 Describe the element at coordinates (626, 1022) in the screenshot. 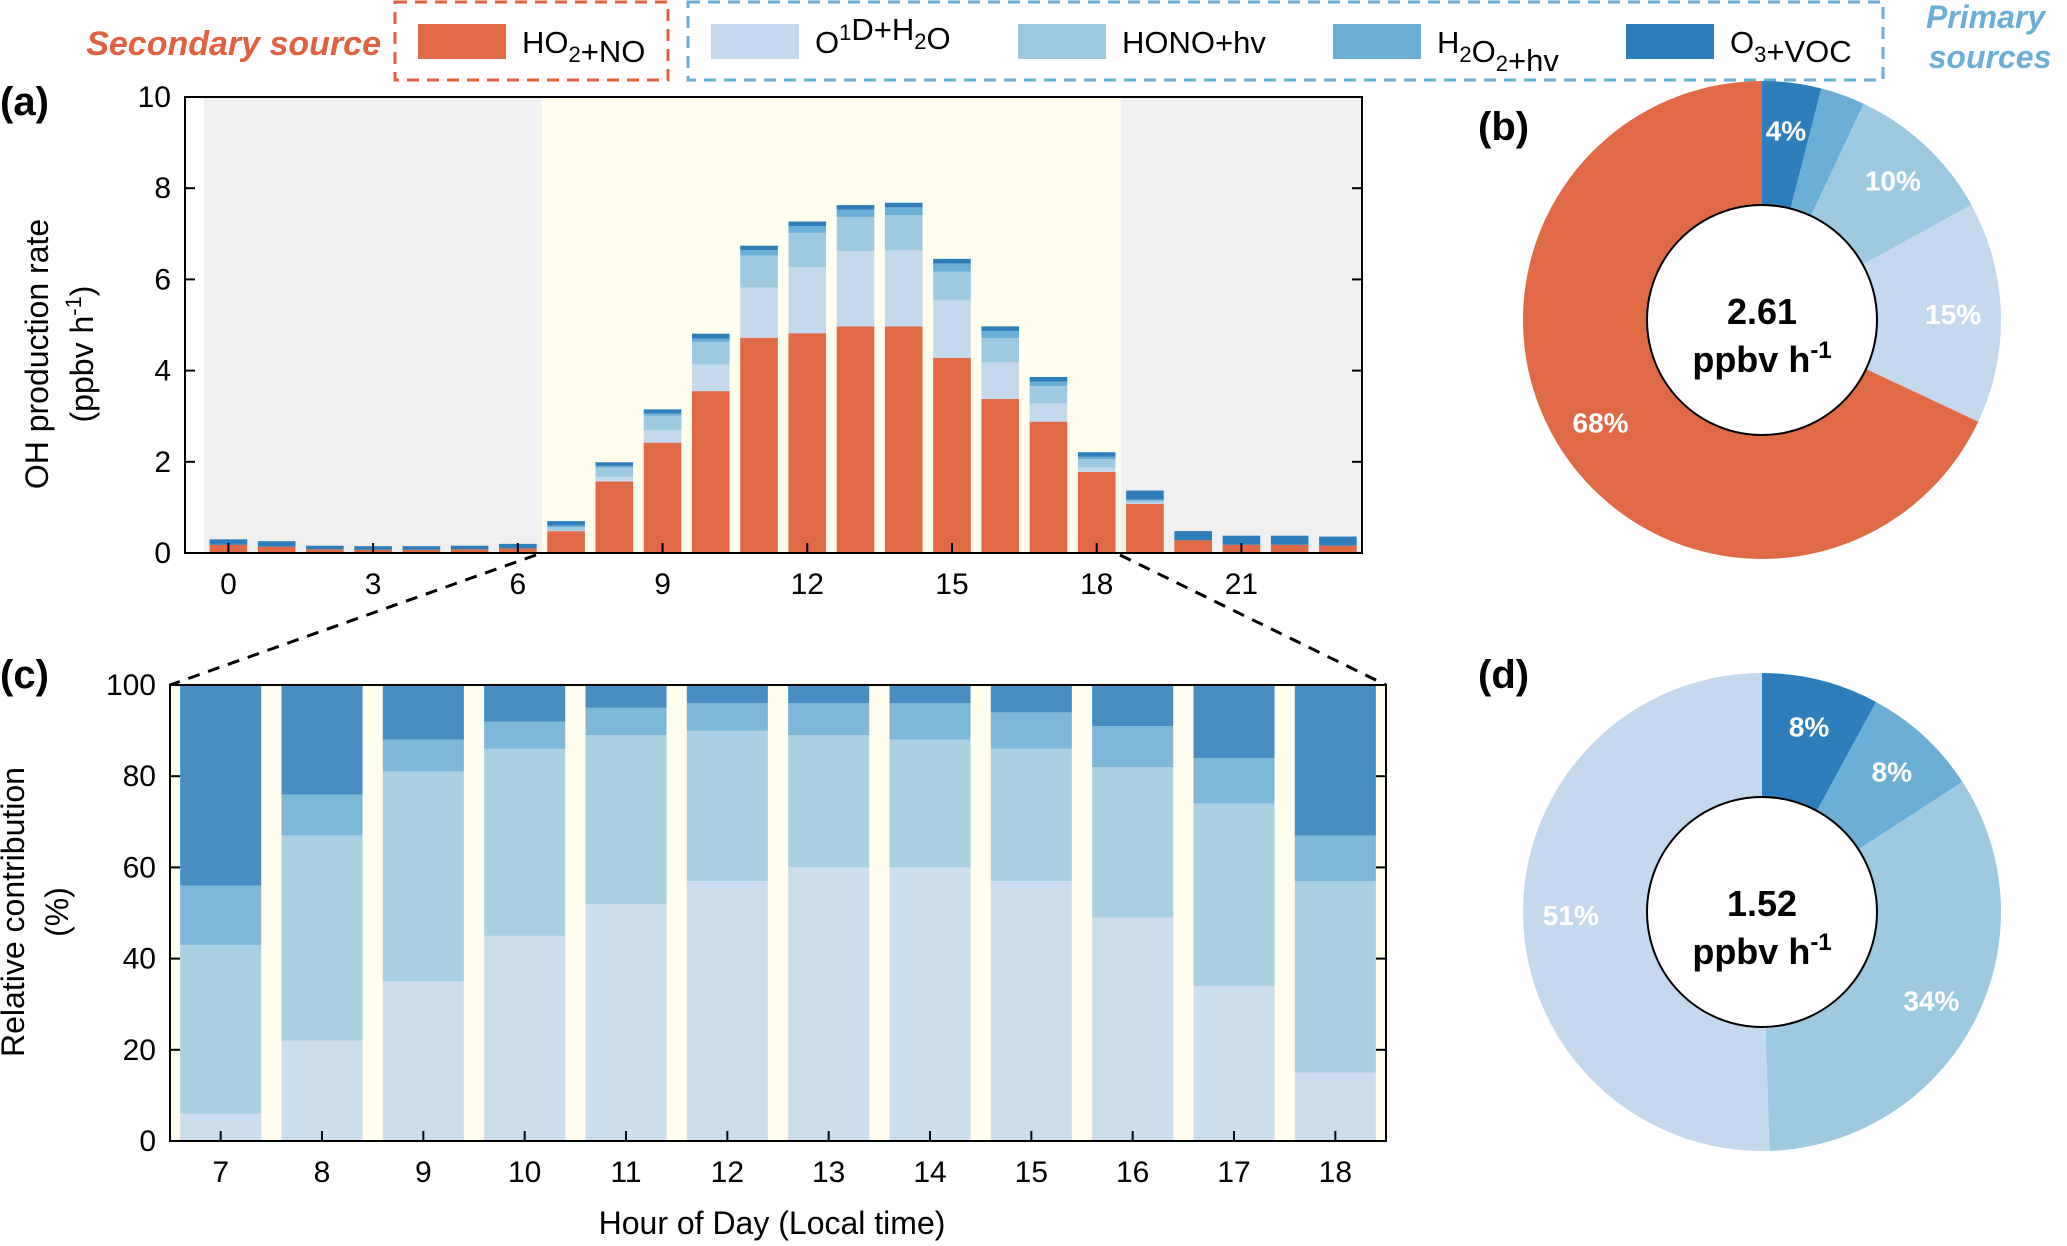

I see `panel-c-bar-h11-o1d_h2o` at that location.